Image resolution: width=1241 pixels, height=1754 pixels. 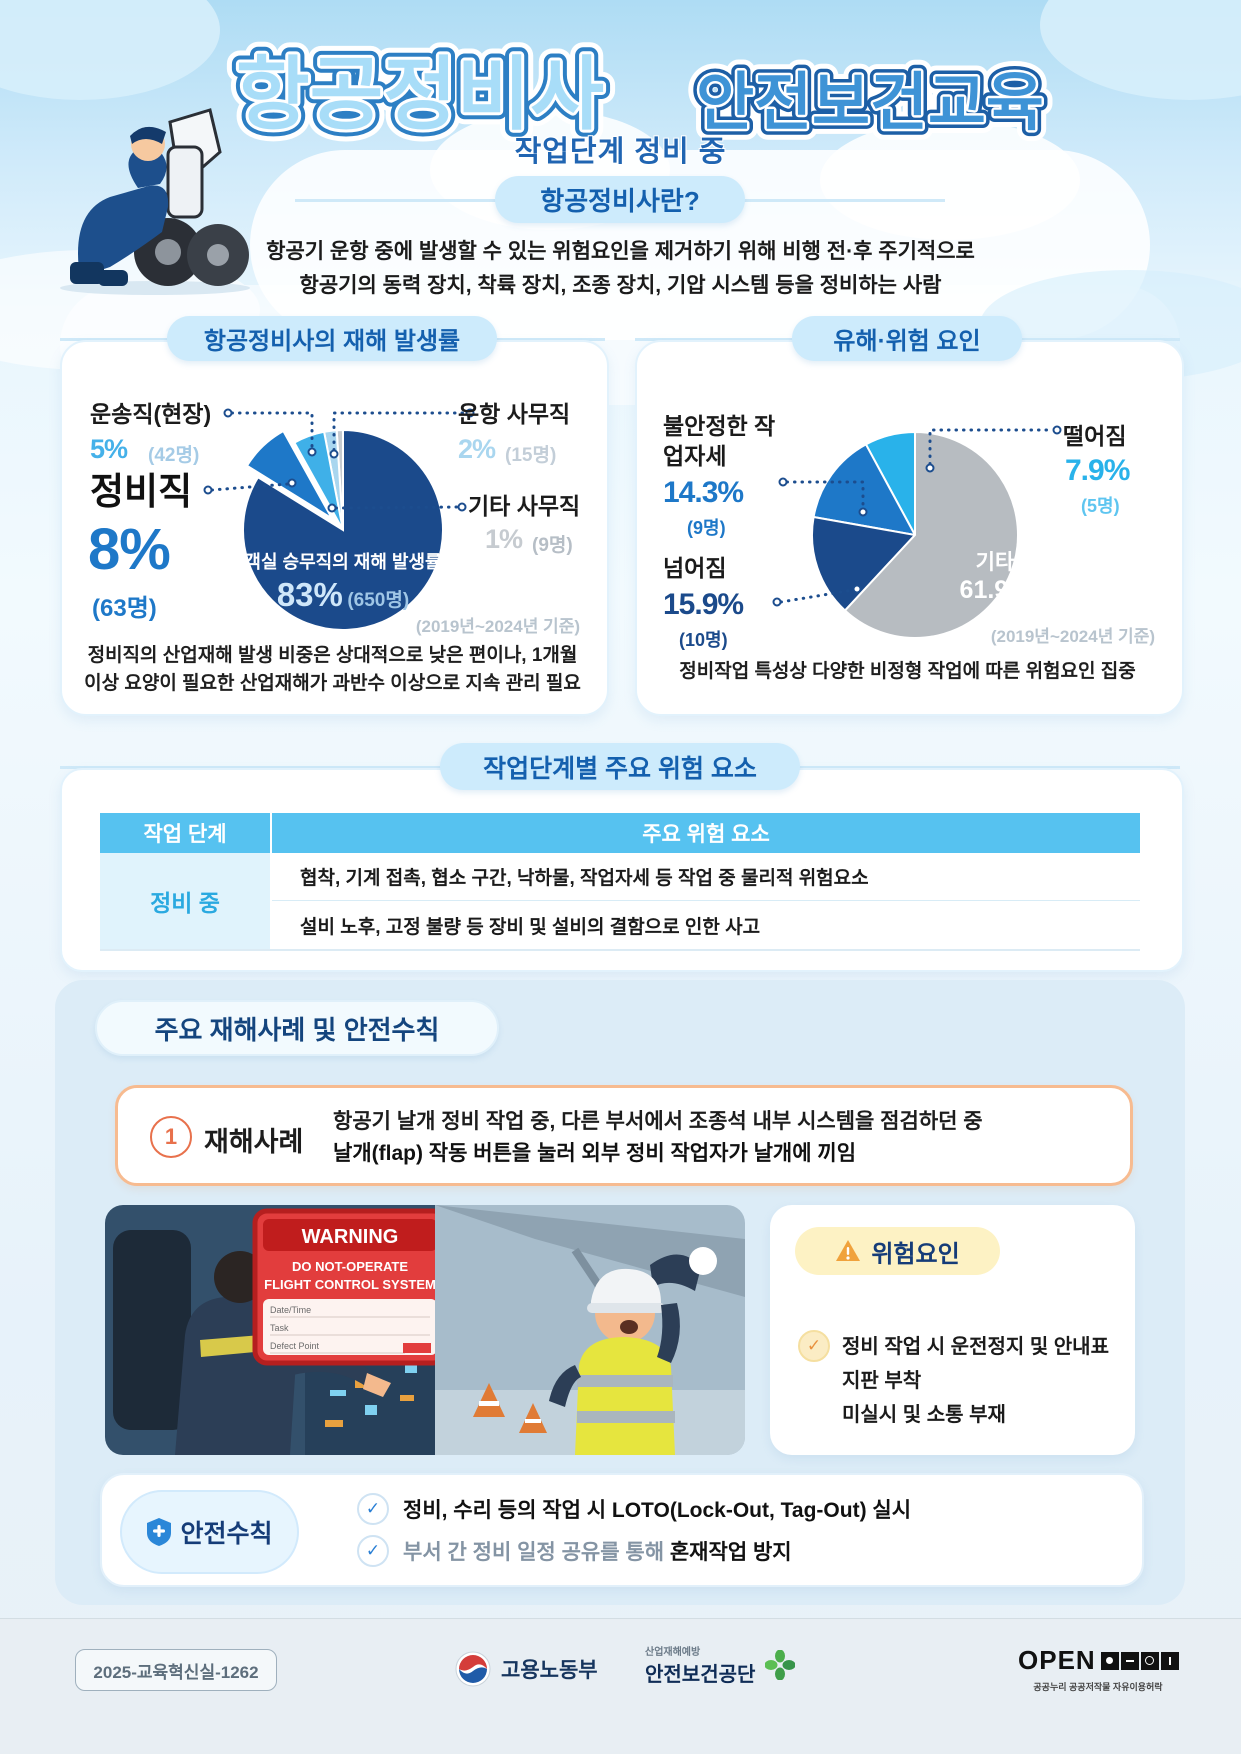 What do you see at coordinates (295, 1346) in the screenshot?
I see `warning-field3: Defect Point` at bounding box center [295, 1346].